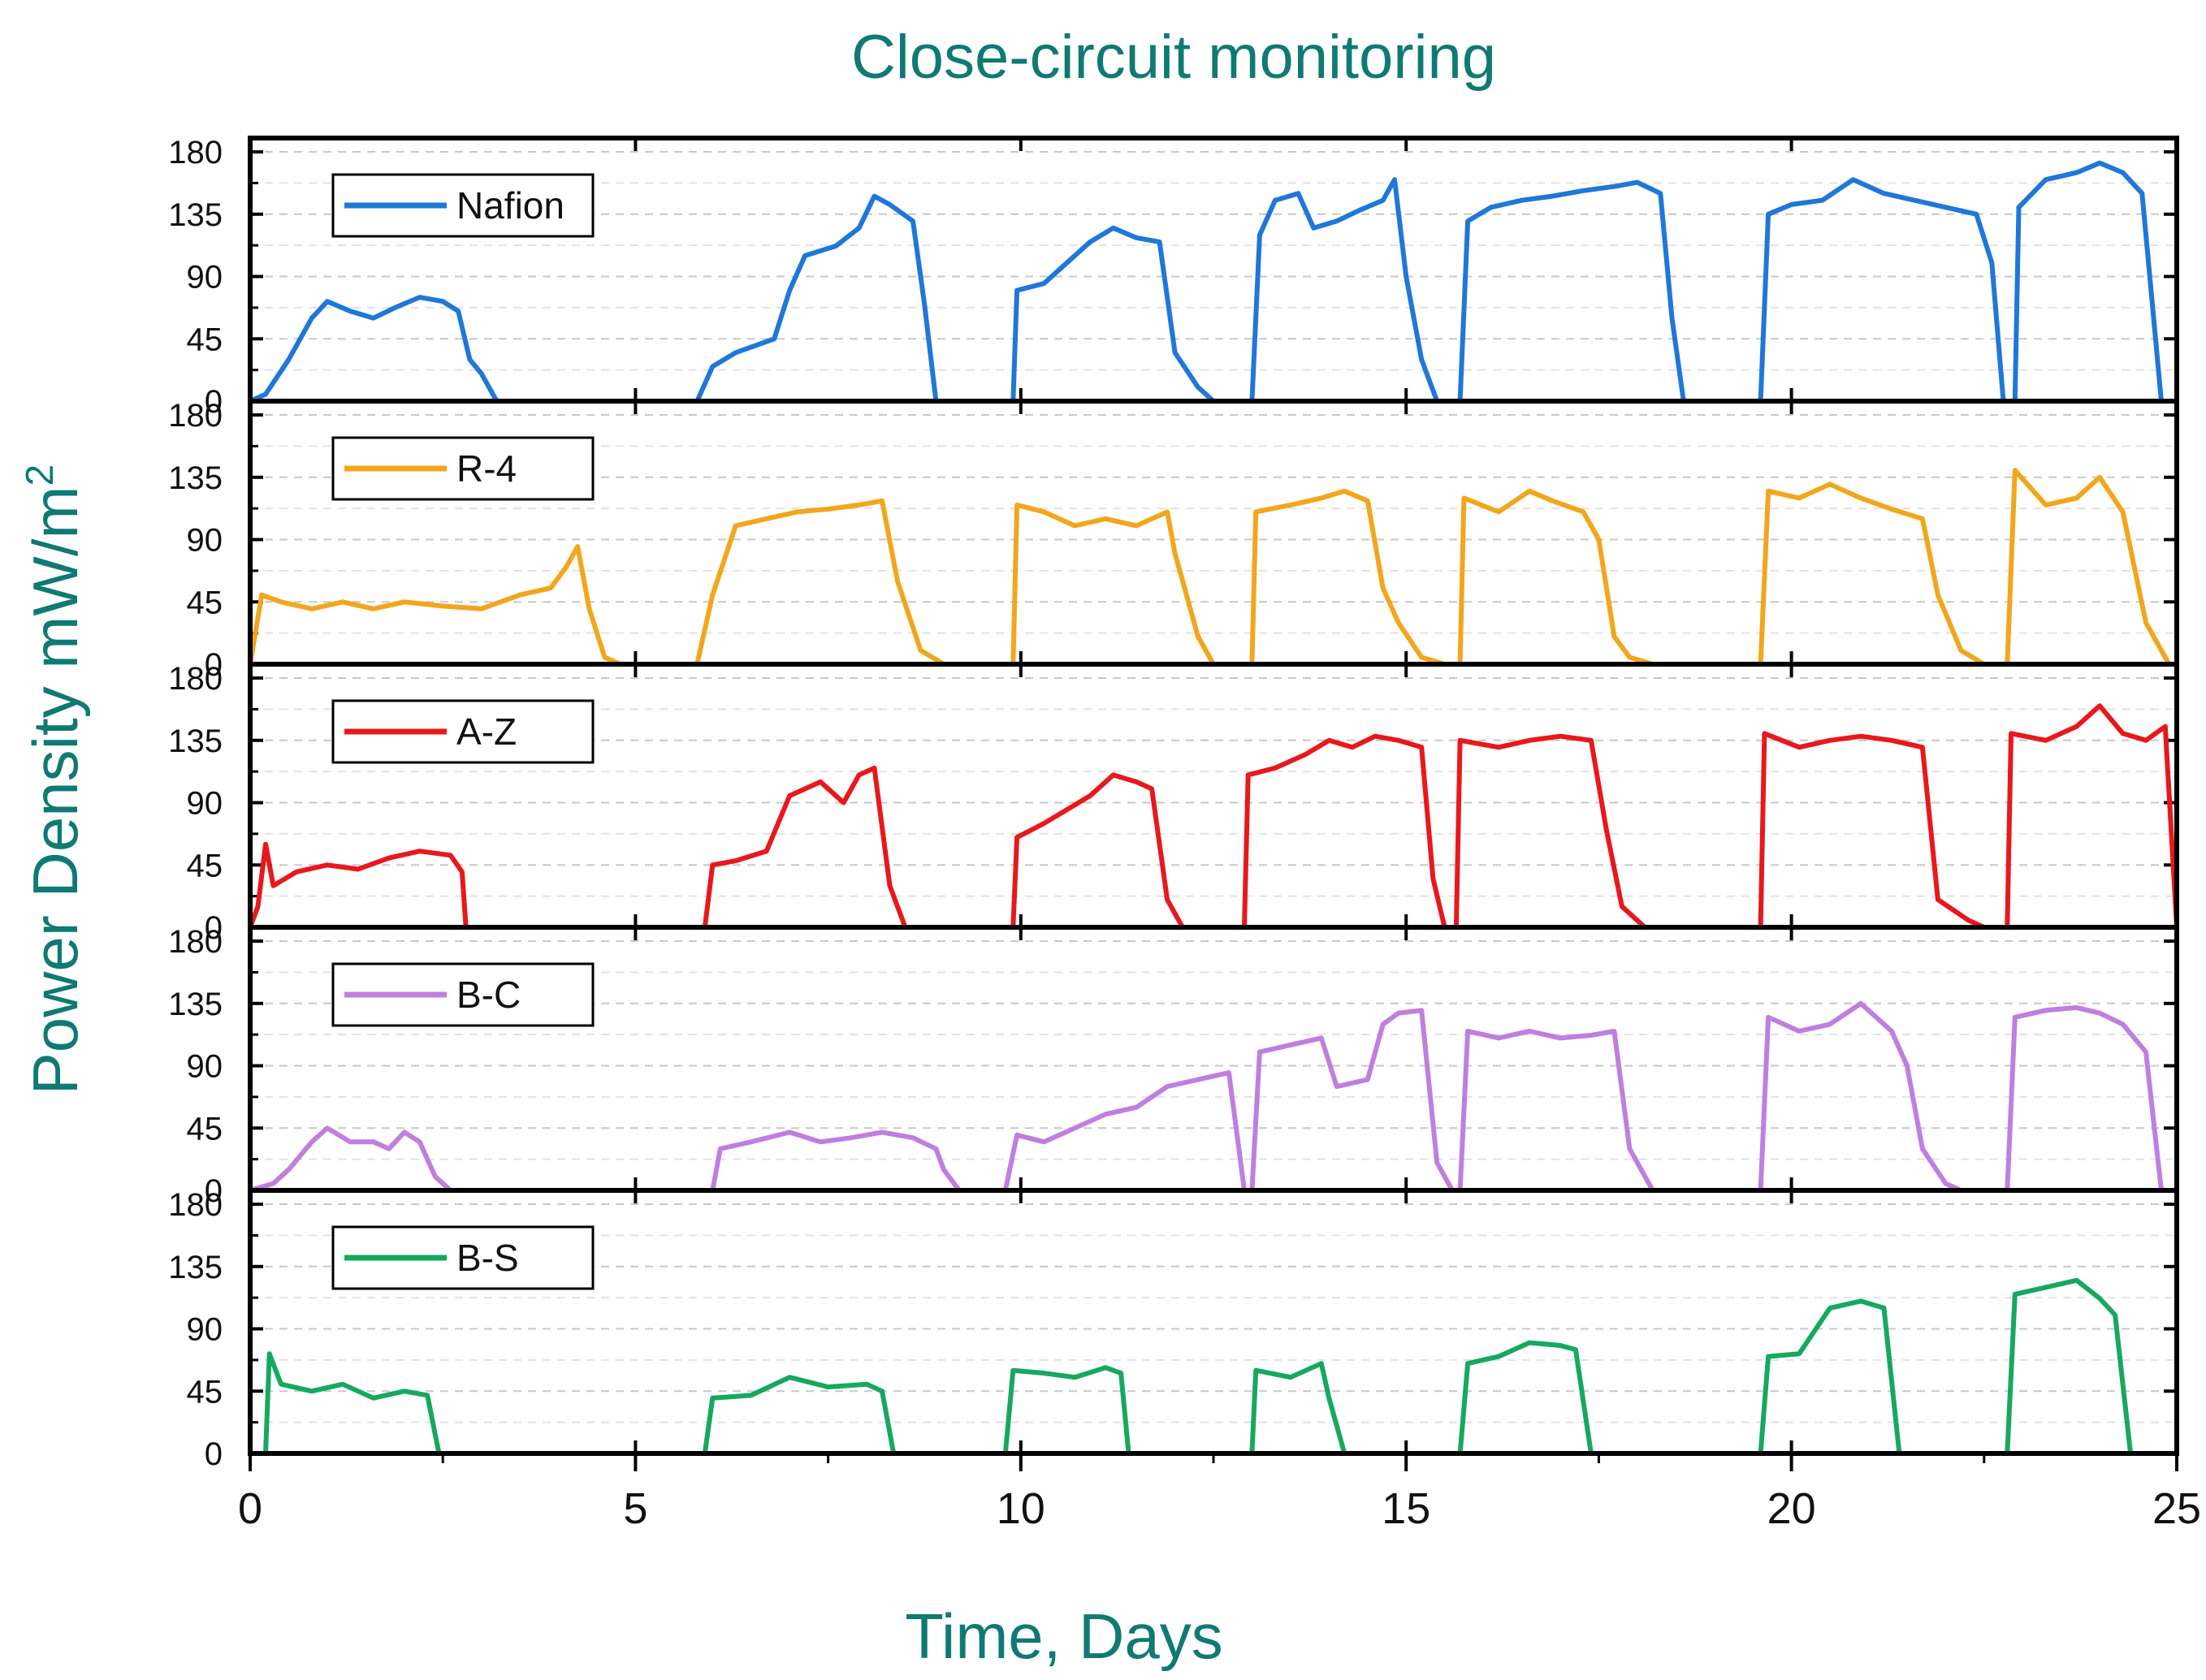  I want to click on x-axis-ticks: 0 5 10 15 20 25, so click(1219, 1493).